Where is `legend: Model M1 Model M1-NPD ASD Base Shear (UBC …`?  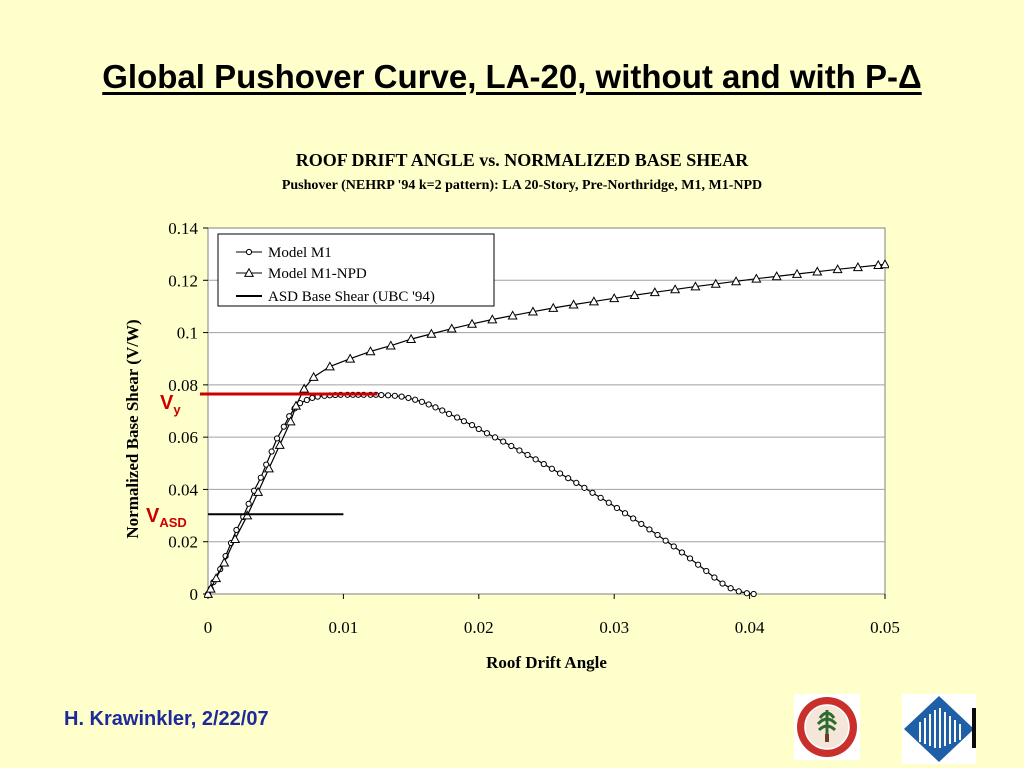
legend: Model M1 Model M1-NPD ASD Base Shear (UBC … is located at coordinates (356, 270).